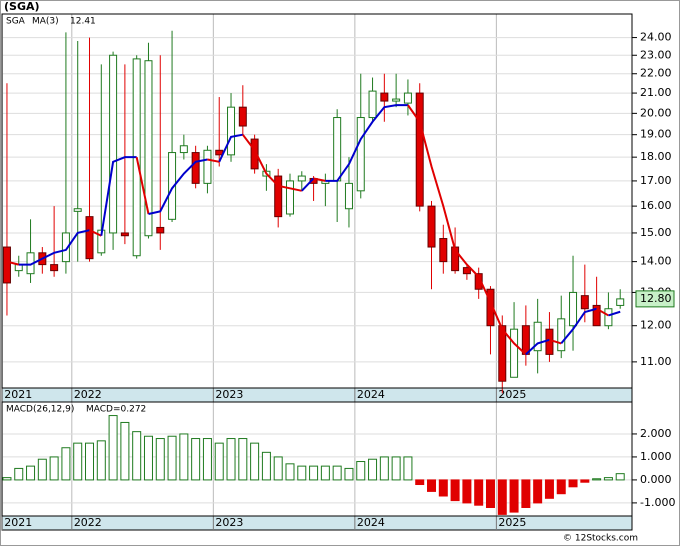 This screenshot has height=546, width=680. What do you see at coordinates (116, 410) in the screenshot?
I see `macd-legend: MACD=0.272` at bounding box center [116, 410].